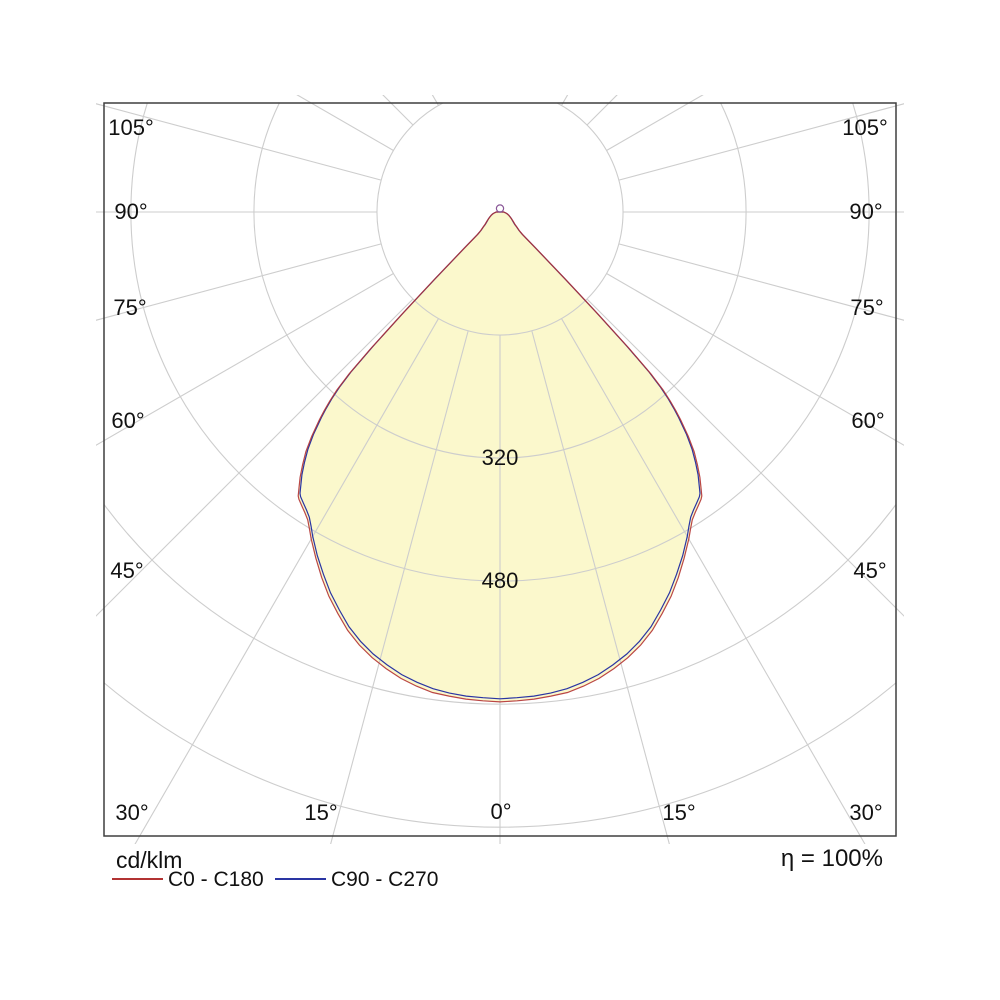 The width and height of the screenshot is (1000, 1000). What do you see at coordinates (655, 123) in the screenshot?
I see `grid-radial-120deg` at bounding box center [655, 123].